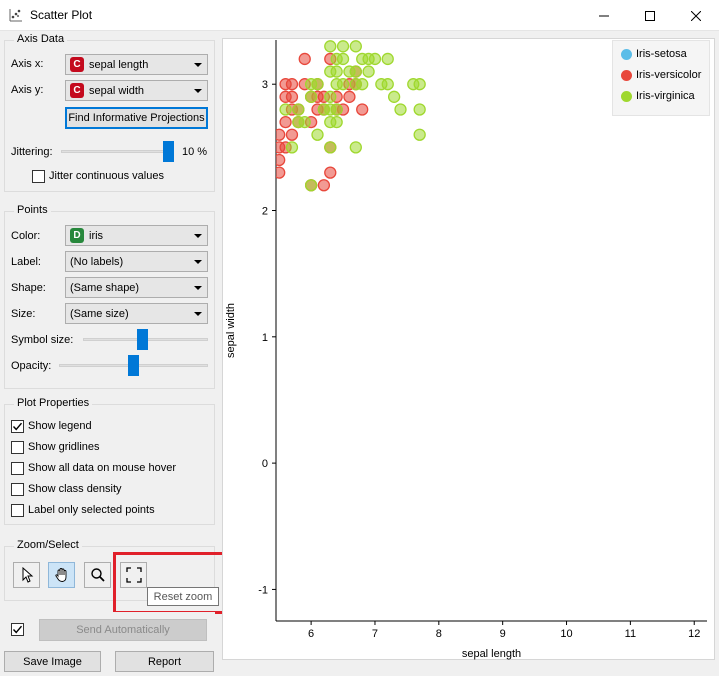 The image size is (719, 676). I want to click on pan-tool-button, so click(61, 575).